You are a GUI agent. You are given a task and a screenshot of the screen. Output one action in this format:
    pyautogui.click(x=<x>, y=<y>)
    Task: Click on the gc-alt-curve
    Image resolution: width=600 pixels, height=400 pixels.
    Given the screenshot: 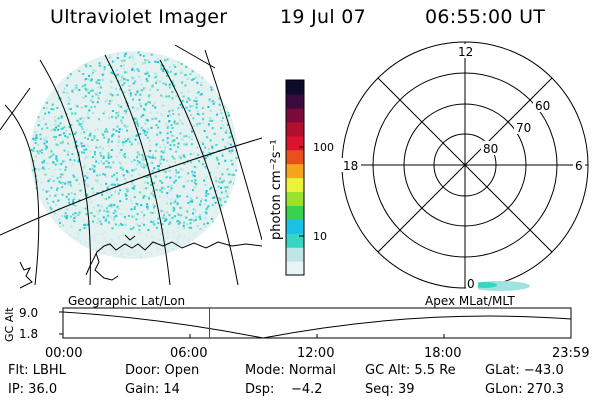 What is the action you would take?
    pyautogui.click(x=317, y=325)
    